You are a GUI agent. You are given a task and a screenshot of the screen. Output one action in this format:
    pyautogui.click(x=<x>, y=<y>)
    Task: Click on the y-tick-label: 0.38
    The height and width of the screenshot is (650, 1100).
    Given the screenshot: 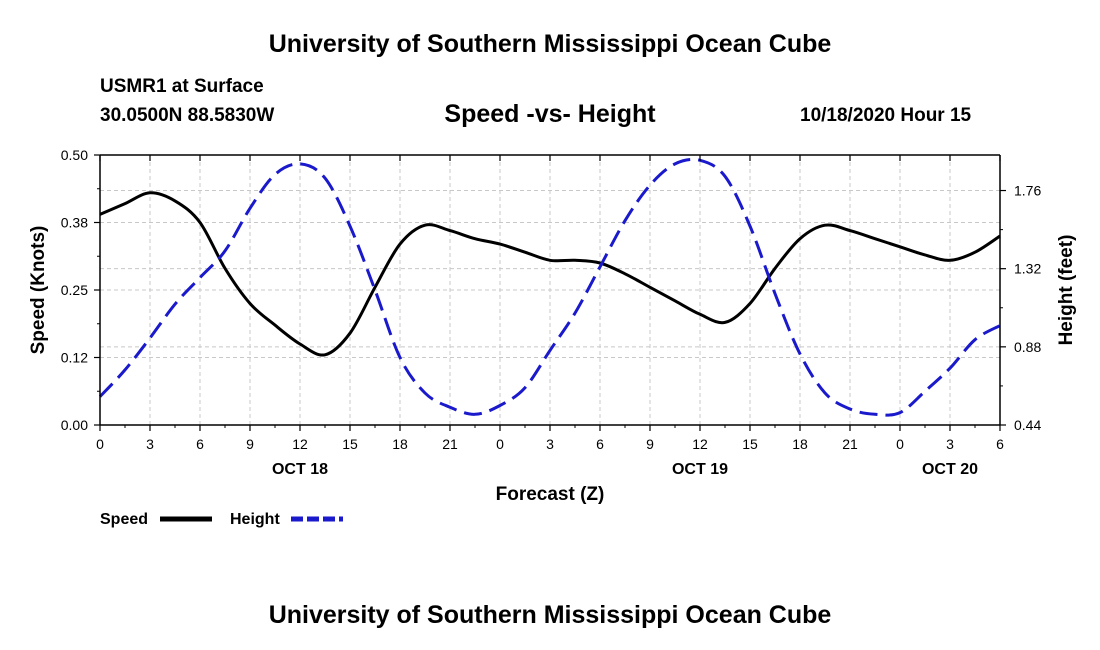 What is the action you would take?
    pyautogui.click(x=74, y=223)
    